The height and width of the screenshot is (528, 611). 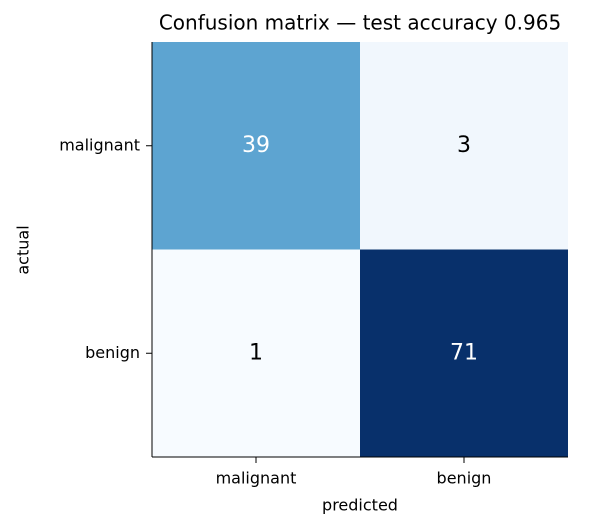 What do you see at coordinates (464, 478) in the screenshot?
I see `x-tick-label: benign` at bounding box center [464, 478].